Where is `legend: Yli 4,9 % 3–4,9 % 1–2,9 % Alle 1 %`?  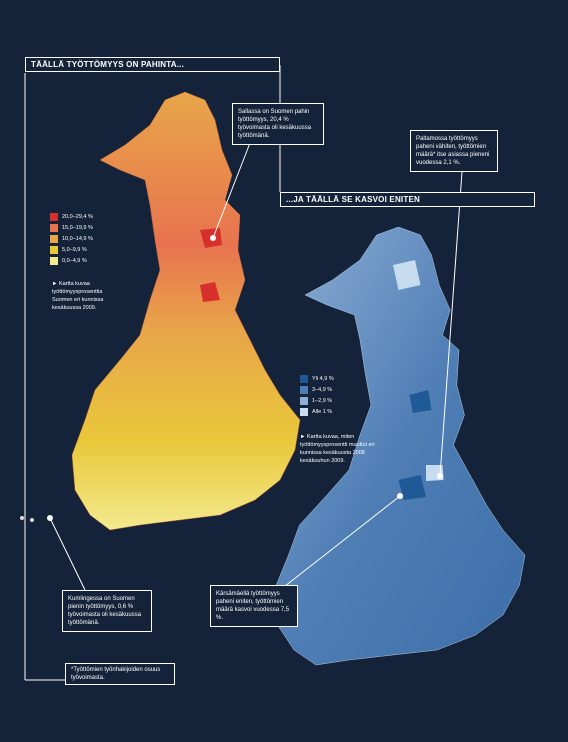
legend: Yli 4,9 % 3–4,9 % 1–2,9 % Alle 1 % is located at coordinates (317, 395).